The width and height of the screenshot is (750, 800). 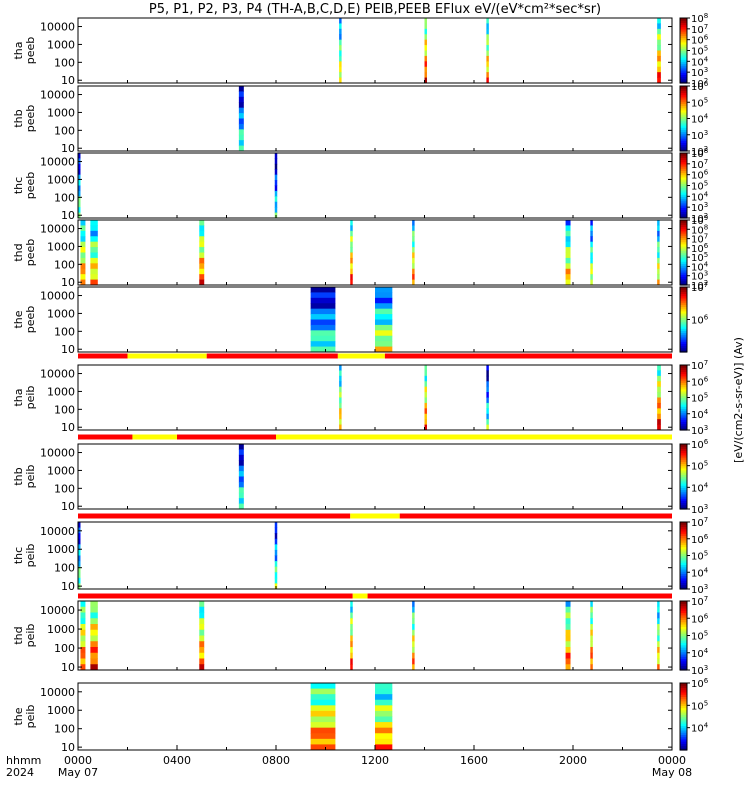 I want to click on colorbar-tick-label: 10⁹, so click(x=699, y=220).